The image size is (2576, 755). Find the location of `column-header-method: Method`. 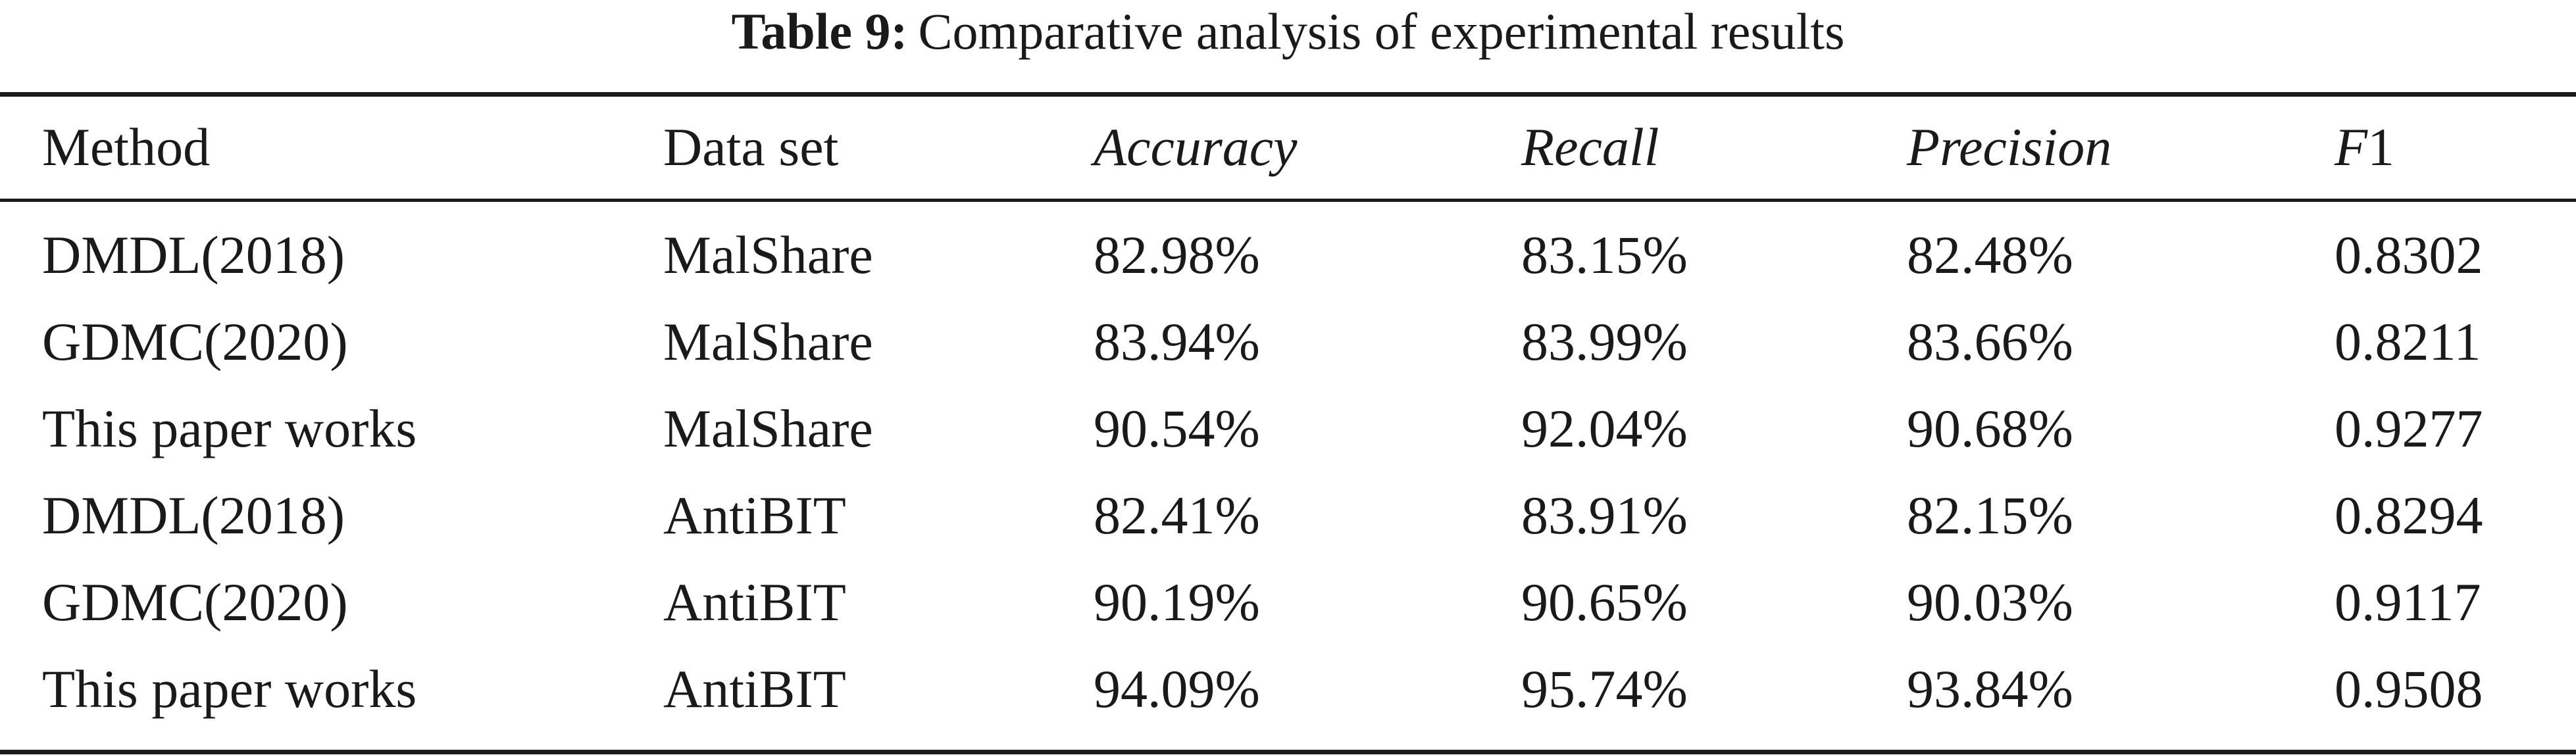

column-header-method: Method is located at coordinates (126, 147).